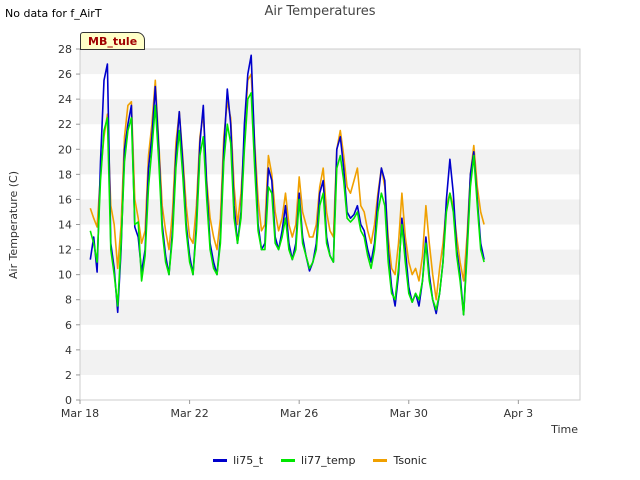 The height and width of the screenshot is (480, 640). What do you see at coordinates (68, 375) in the screenshot?
I see `y-tick-label: 2` at bounding box center [68, 375].